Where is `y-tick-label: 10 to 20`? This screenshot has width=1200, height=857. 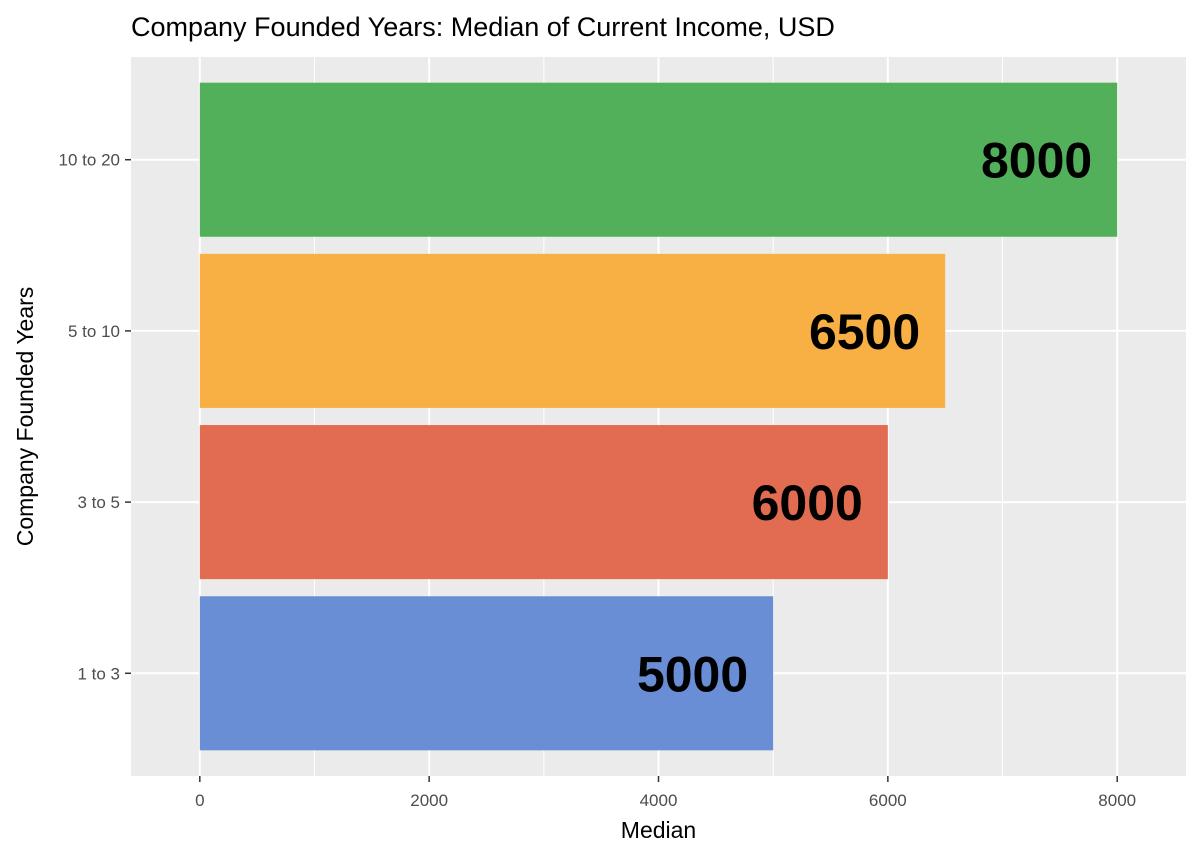
y-tick-label: 10 to 20 is located at coordinates (89, 160).